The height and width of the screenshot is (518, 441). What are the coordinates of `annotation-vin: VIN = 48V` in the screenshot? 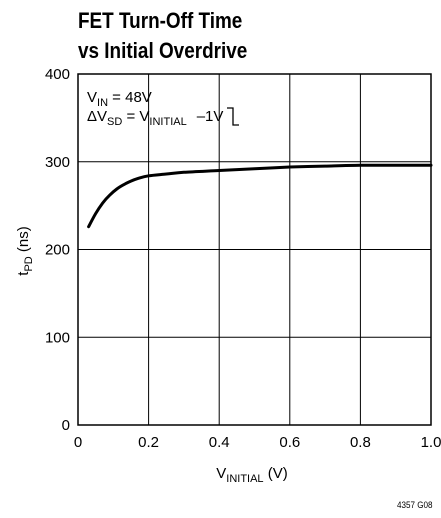 It's located at (119, 99).